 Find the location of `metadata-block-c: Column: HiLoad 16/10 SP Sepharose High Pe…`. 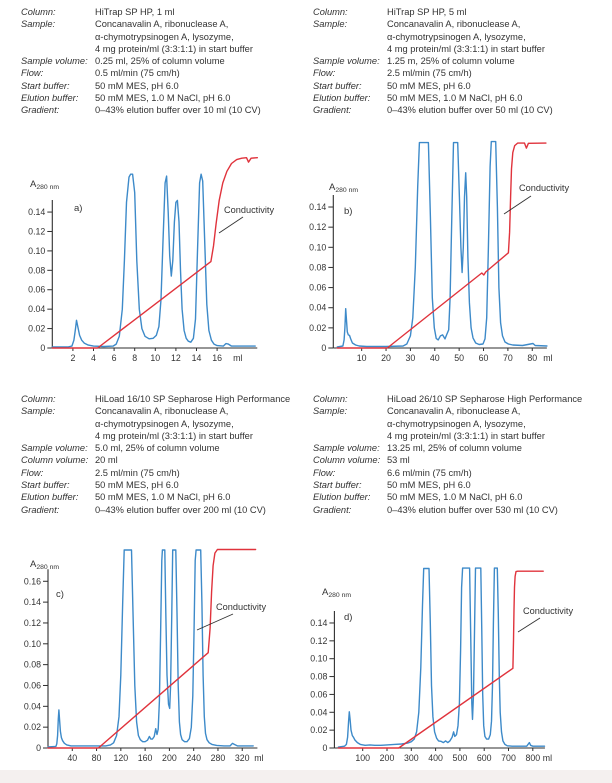

metadata-block-c: Column: HiLoad 16/10 SP Sepharose High Pe… is located at coordinates (163, 454).